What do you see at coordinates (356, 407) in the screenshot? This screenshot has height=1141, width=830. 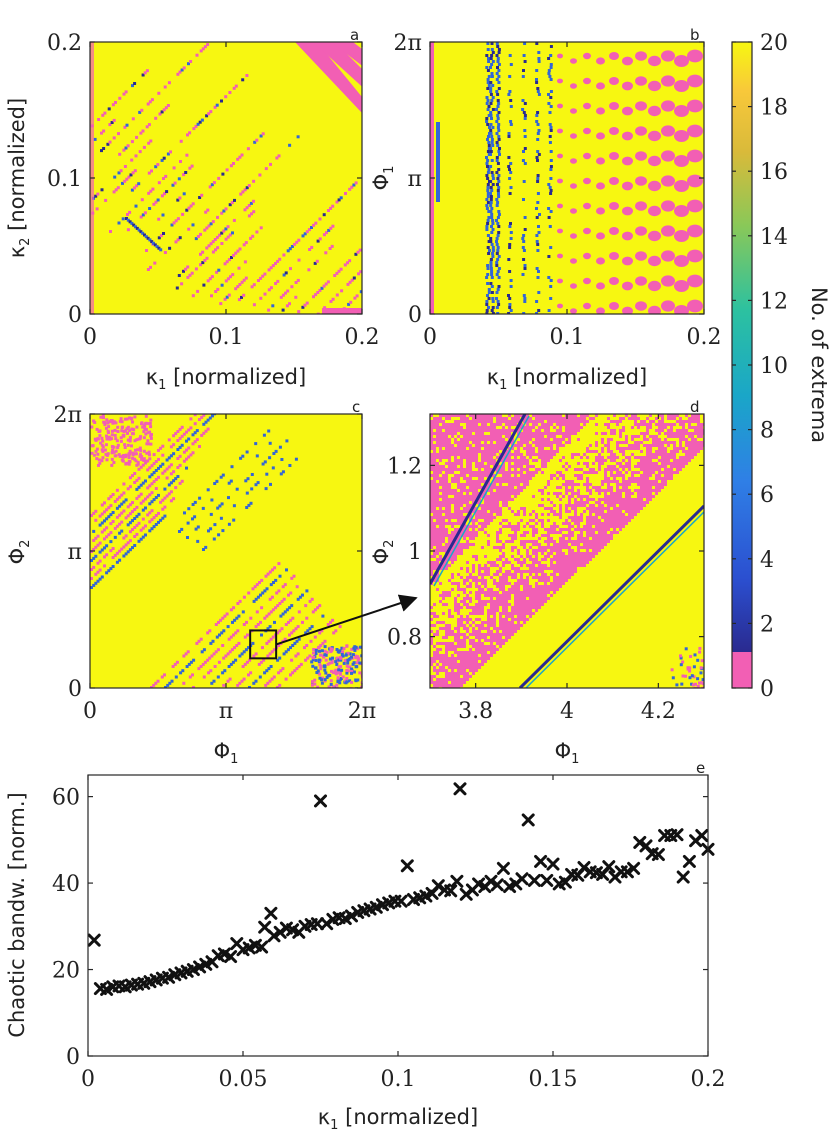 I see `panel-c-letter: c` at bounding box center [356, 407].